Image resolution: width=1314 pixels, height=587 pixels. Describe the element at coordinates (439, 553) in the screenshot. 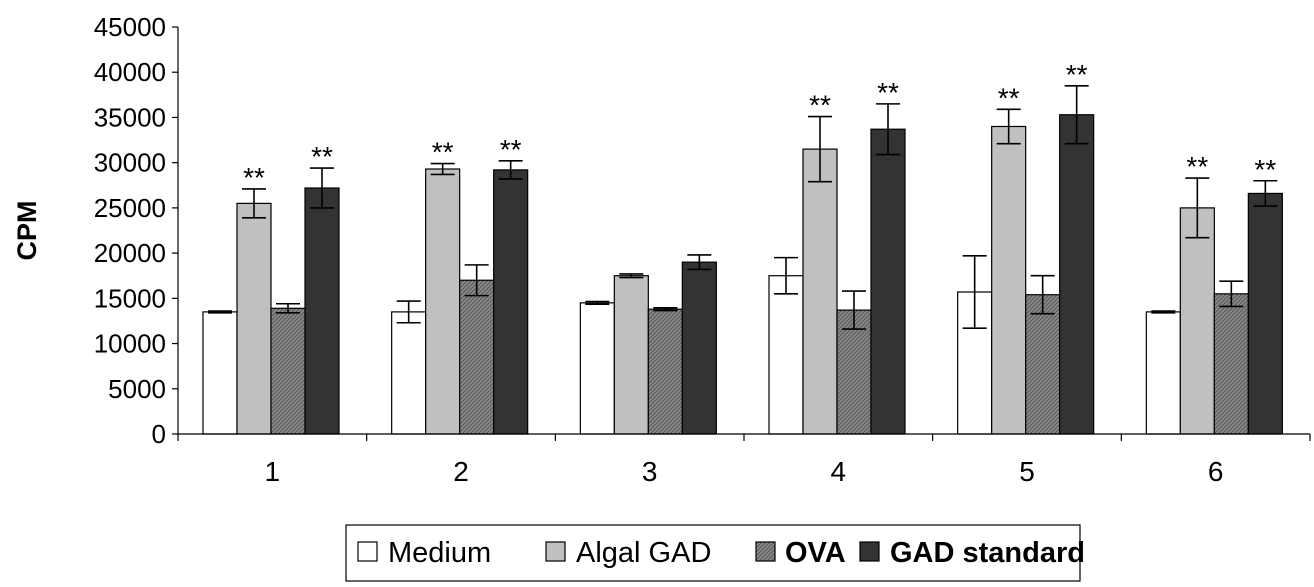

I see `legend-label: Medium` at that location.